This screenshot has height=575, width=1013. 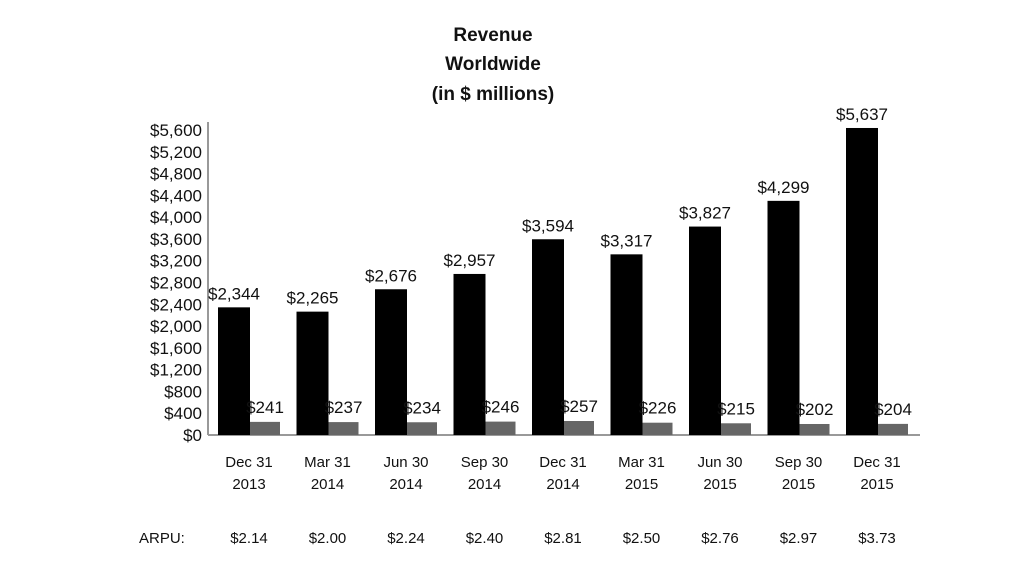 What do you see at coordinates (249, 538) in the screenshot?
I see `arpu-value: $2.14` at bounding box center [249, 538].